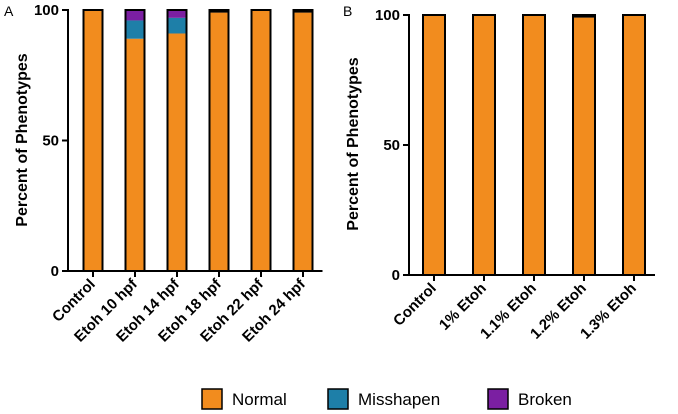 This screenshot has height=414, width=678. I want to click on legend-label-normal: Normal, so click(259, 399).